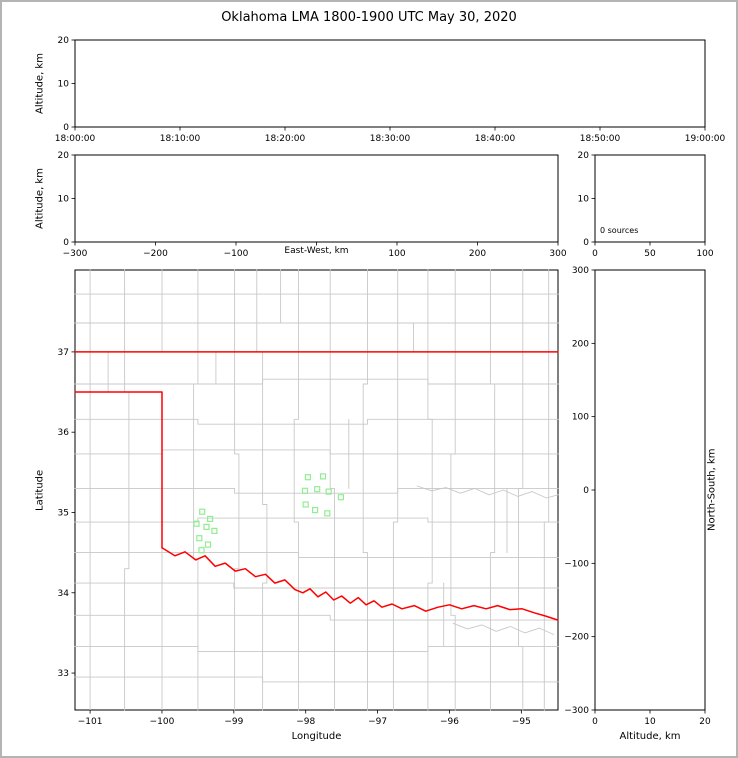  I want to click on svg-text: 34, so click(64, 594).